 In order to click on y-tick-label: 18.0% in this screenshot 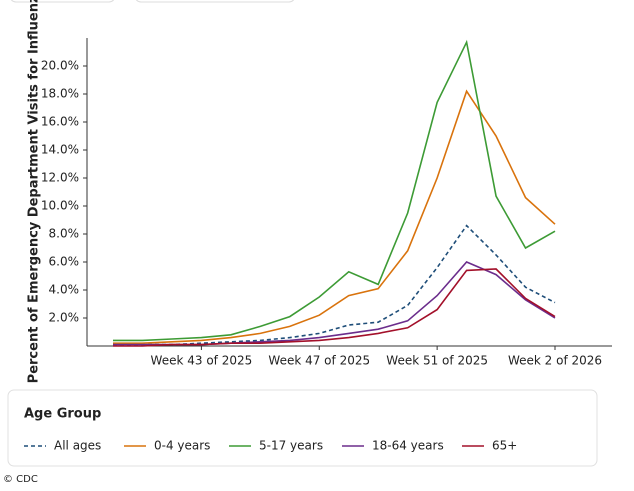, I will do `click(60, 94)`.